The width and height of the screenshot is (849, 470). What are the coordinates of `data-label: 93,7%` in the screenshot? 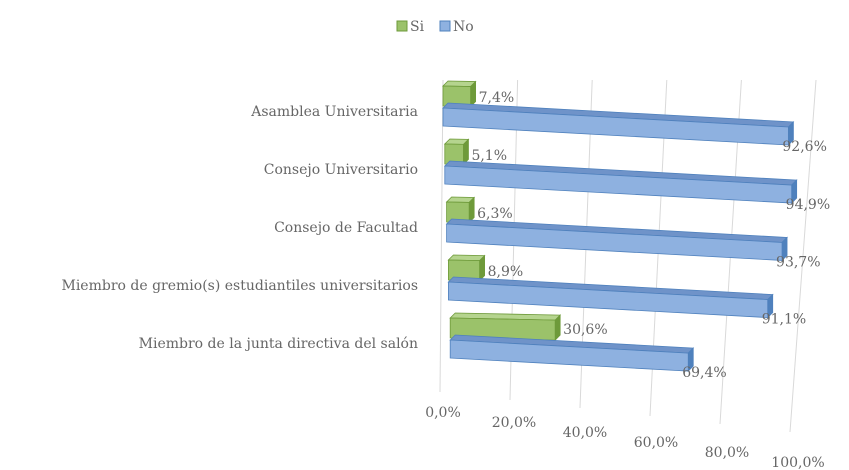 It's located at (798, 262).